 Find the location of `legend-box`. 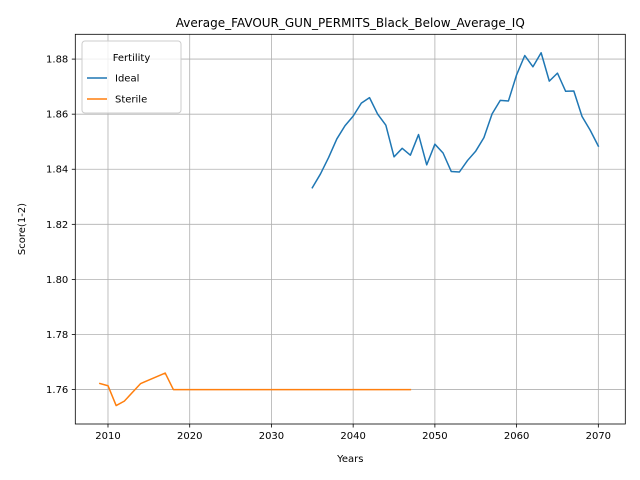

legend-box is located at coordinates (131, 77).